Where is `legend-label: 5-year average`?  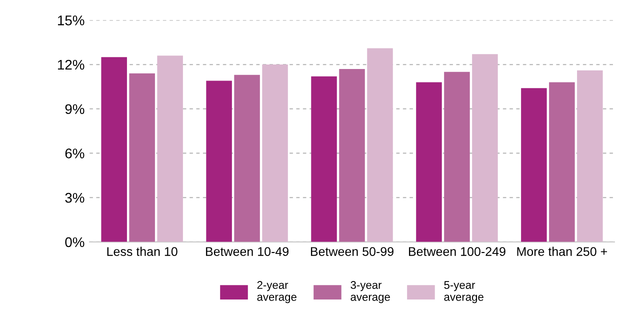
legend-label: 5-year average is located at coordinates (464, 292).